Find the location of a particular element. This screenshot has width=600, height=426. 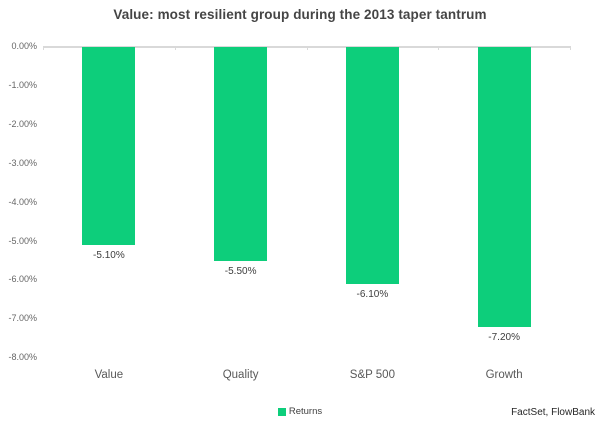

bar-quality is located at coordinates (241, 154).